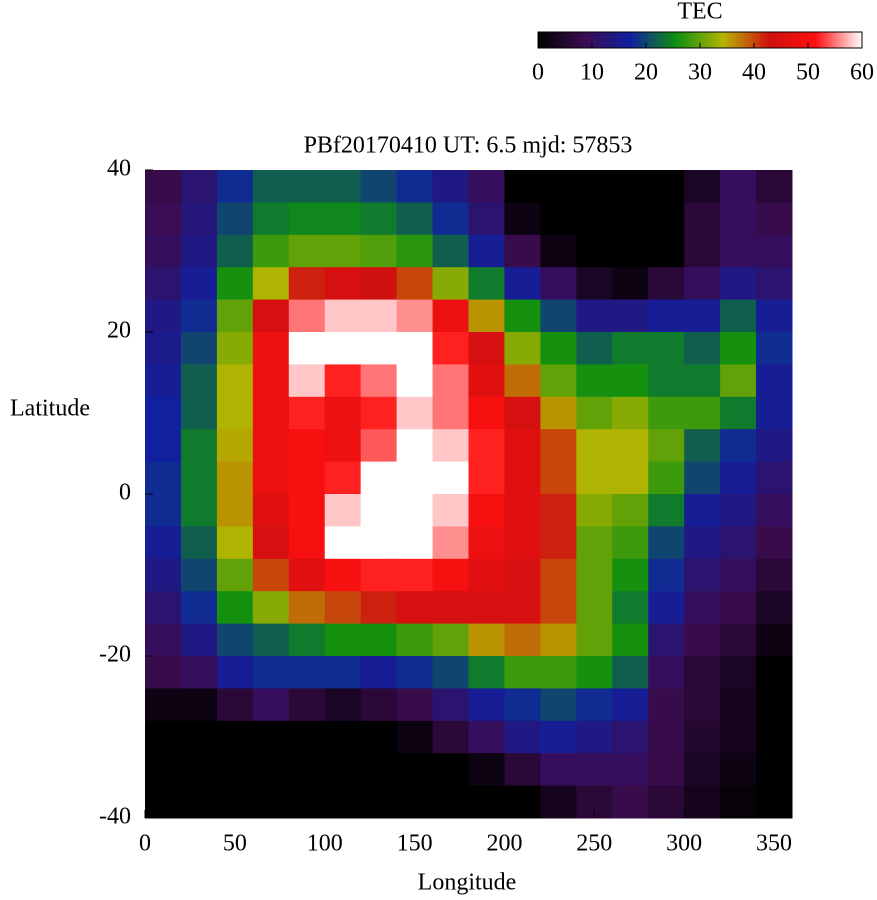 This screenshot has height=900, width=877. What do you see at coordinates (325, 844) in the screenshot?
I see `x-tick-label: 100` at bounding box center [325, 844].